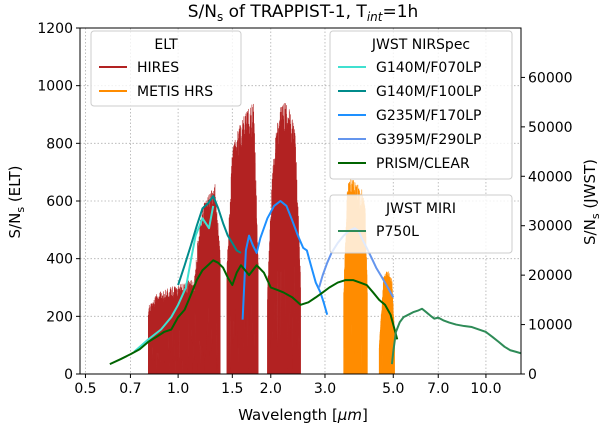  What do you see at coordinates (303, 415) in the screenshot?
I see `x-axis-label: Wavelength [μm]` at bounding box center [303, 415].